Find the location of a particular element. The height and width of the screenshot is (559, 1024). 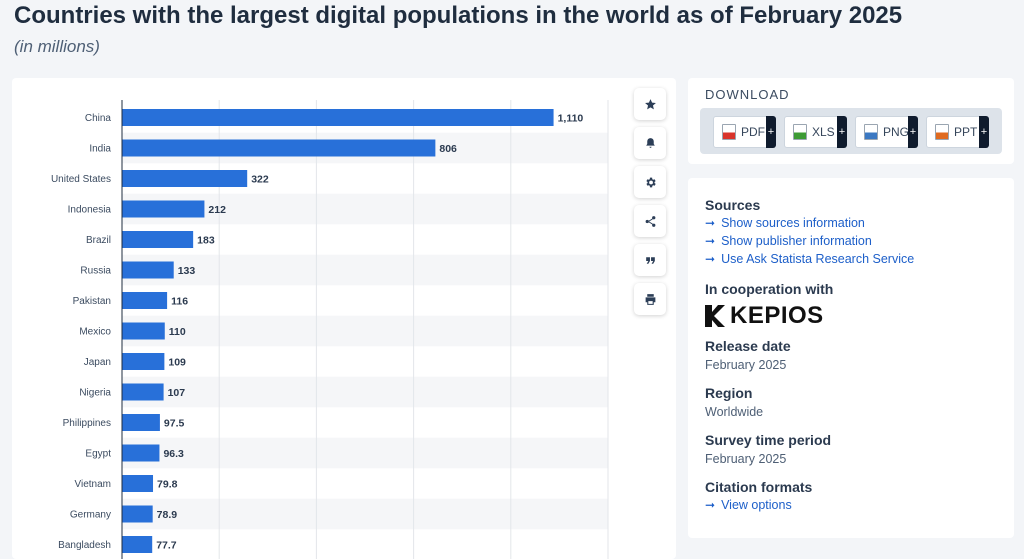

pdf-file-icon is located at coordinates (729, 132).